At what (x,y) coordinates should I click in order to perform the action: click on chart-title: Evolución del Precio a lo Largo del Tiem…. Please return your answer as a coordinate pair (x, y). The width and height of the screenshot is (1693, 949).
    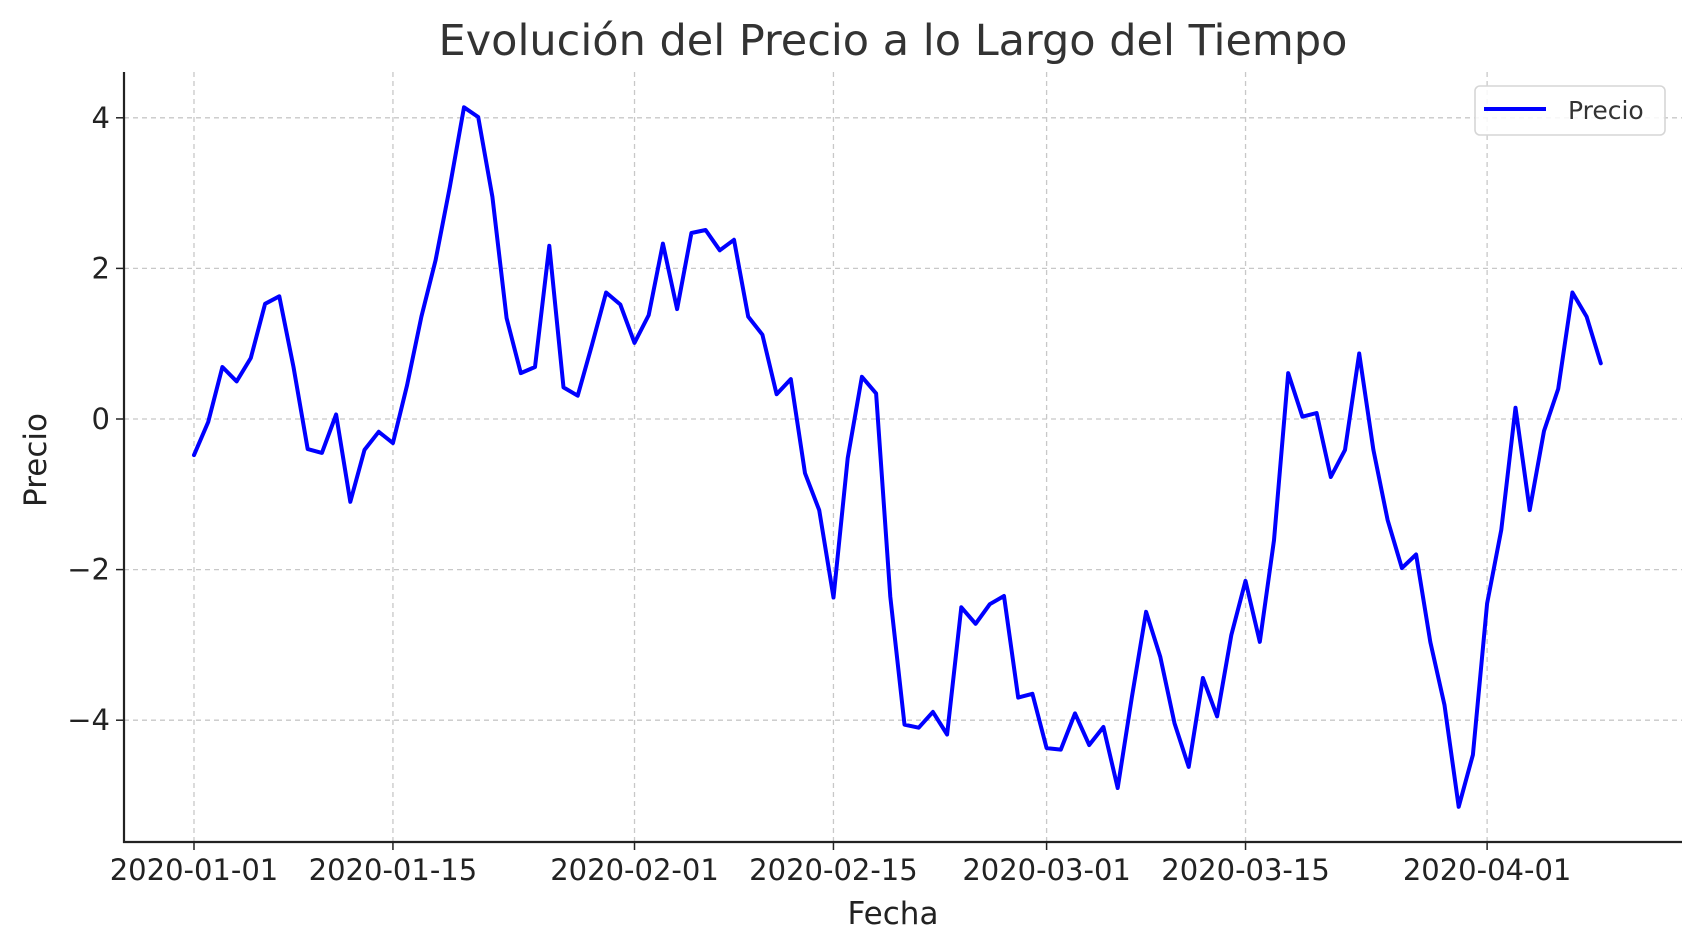
    Looking at the image, I should click on (893, 41).